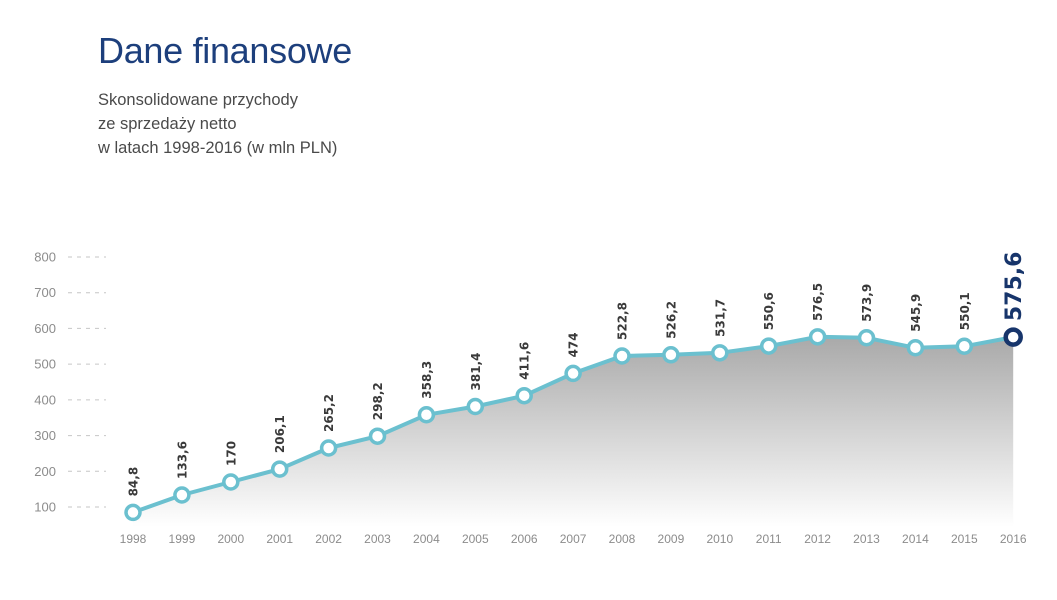 Image resolution: width=1057 pixels, height=600 pixels. Describe the element at coordinates (818, 302) in the screenshot. I see `data-label: 576,5` at that location.